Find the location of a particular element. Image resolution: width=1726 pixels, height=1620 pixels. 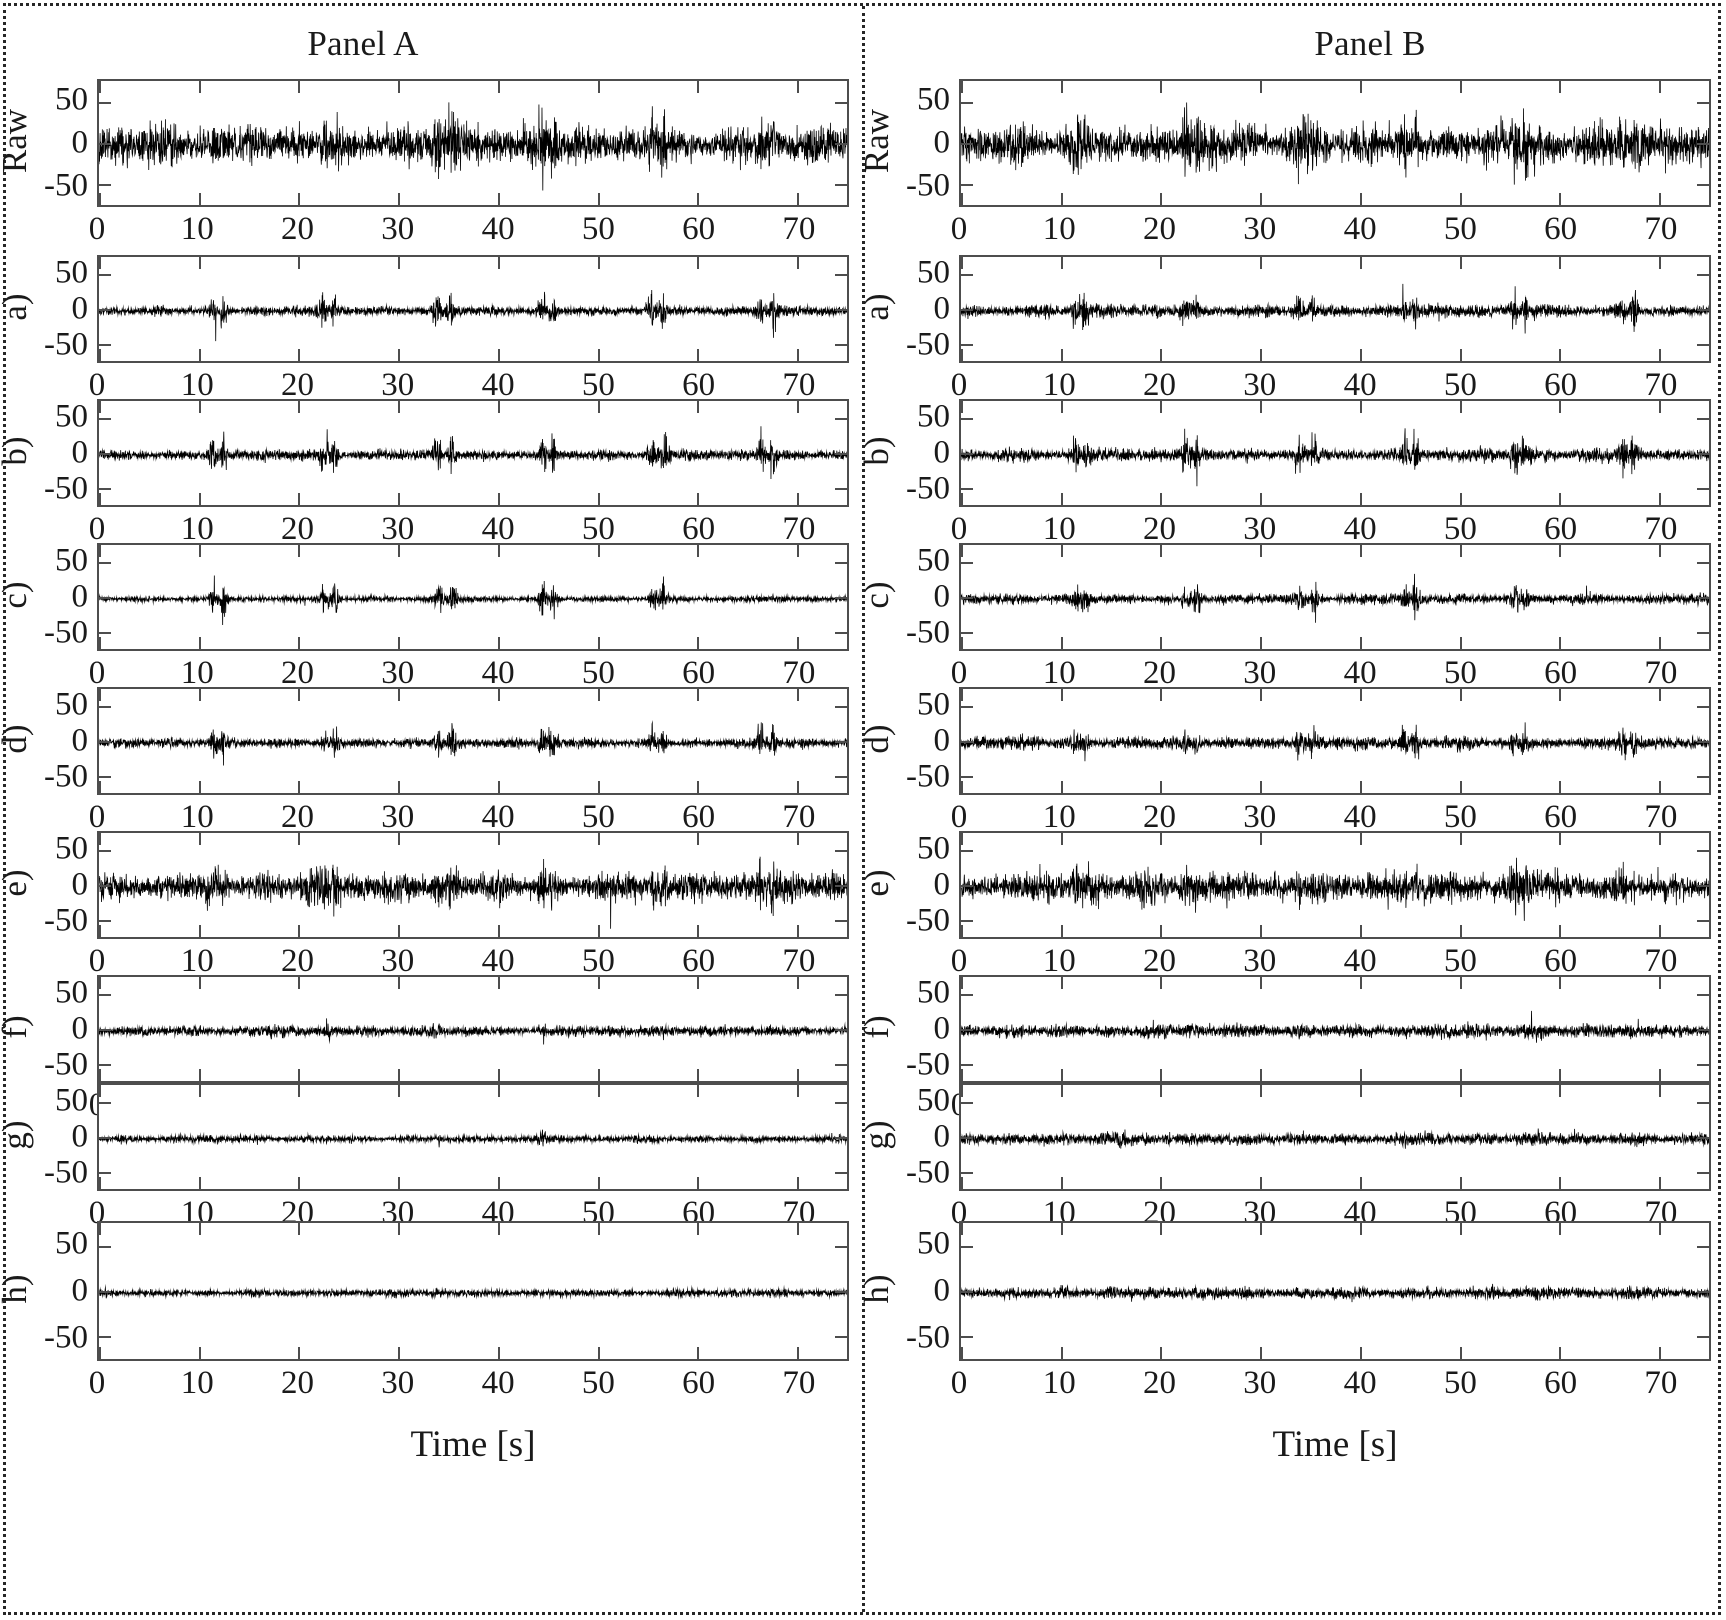

x-tick-label: 0 is located at coordinates (959, 817).